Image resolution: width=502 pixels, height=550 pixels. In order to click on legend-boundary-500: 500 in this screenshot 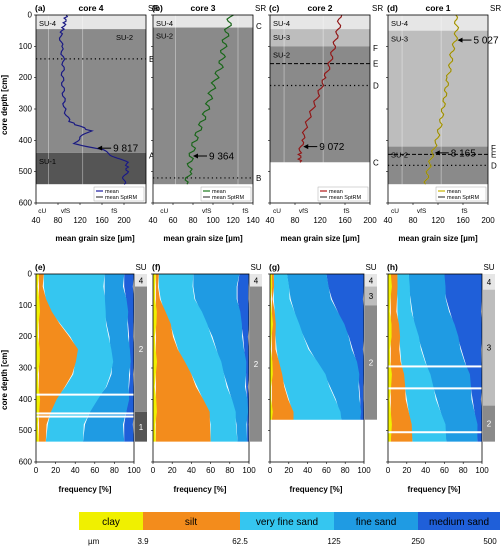, I will do `click(490, 541)`.